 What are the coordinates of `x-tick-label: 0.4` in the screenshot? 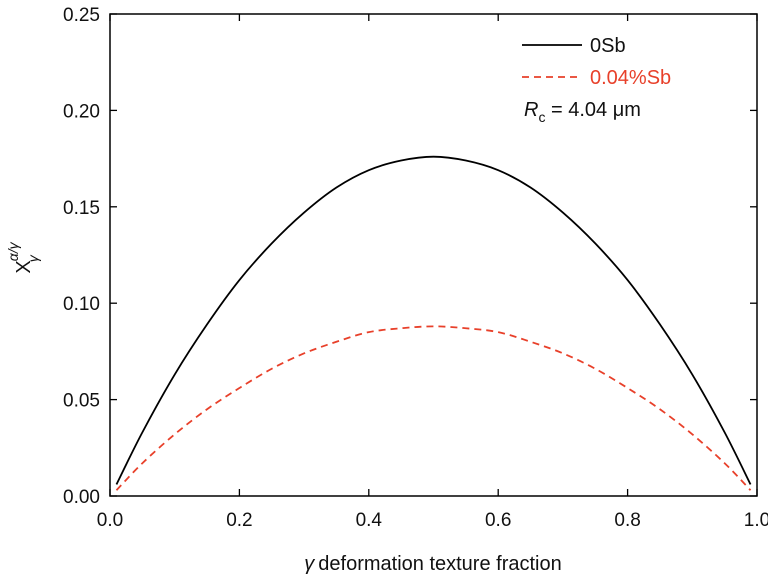 It's located at (369, 520).